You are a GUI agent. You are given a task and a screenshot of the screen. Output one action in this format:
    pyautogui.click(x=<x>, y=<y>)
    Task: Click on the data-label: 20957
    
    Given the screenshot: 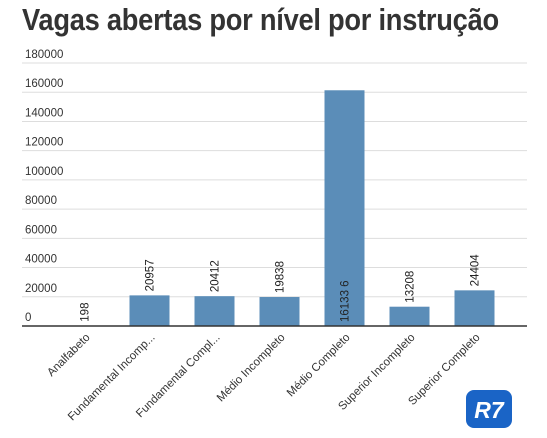 What is the action you would take?
    pyautogui.click(x=151, y=275)
    